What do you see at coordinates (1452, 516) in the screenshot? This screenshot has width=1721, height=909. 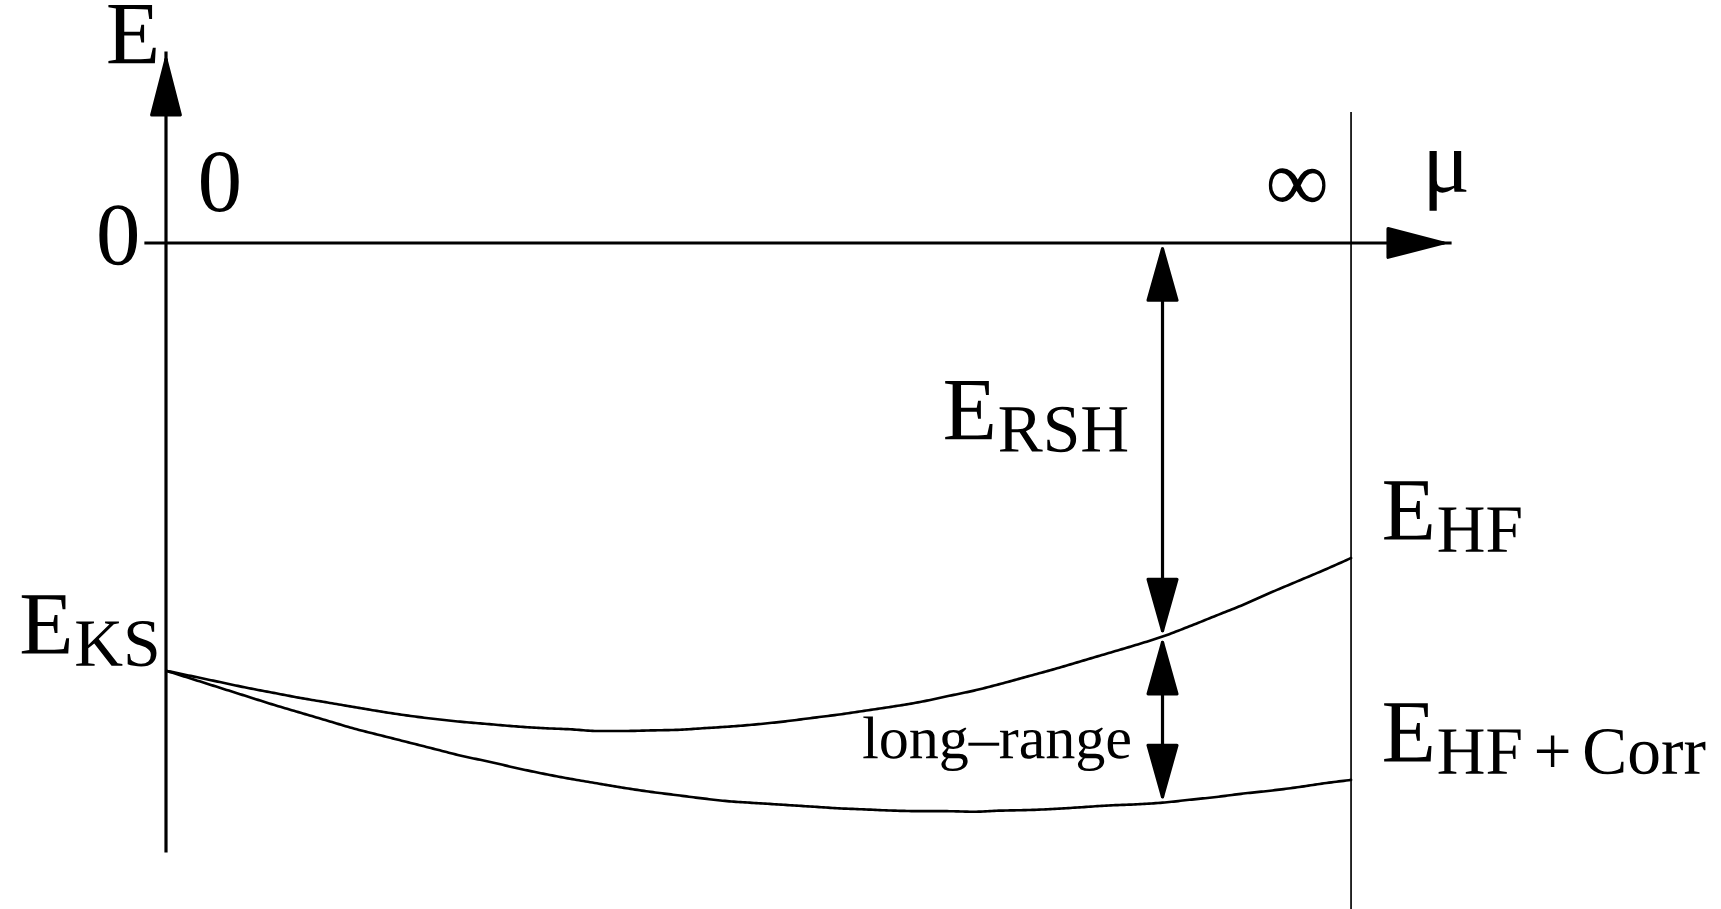 I see `series-label: E$_{HF}$` at bounding box center [1452, 516].